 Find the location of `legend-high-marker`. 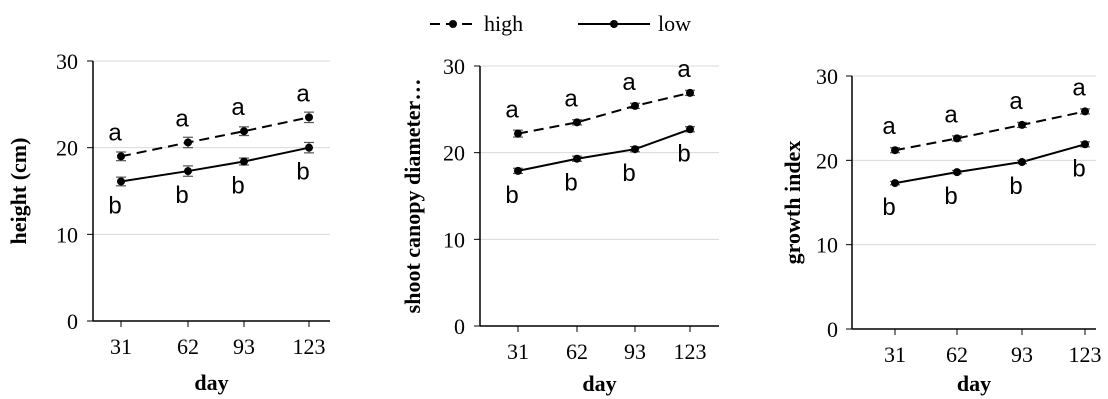

legend-high-marker is located at coordinates (453, 24).